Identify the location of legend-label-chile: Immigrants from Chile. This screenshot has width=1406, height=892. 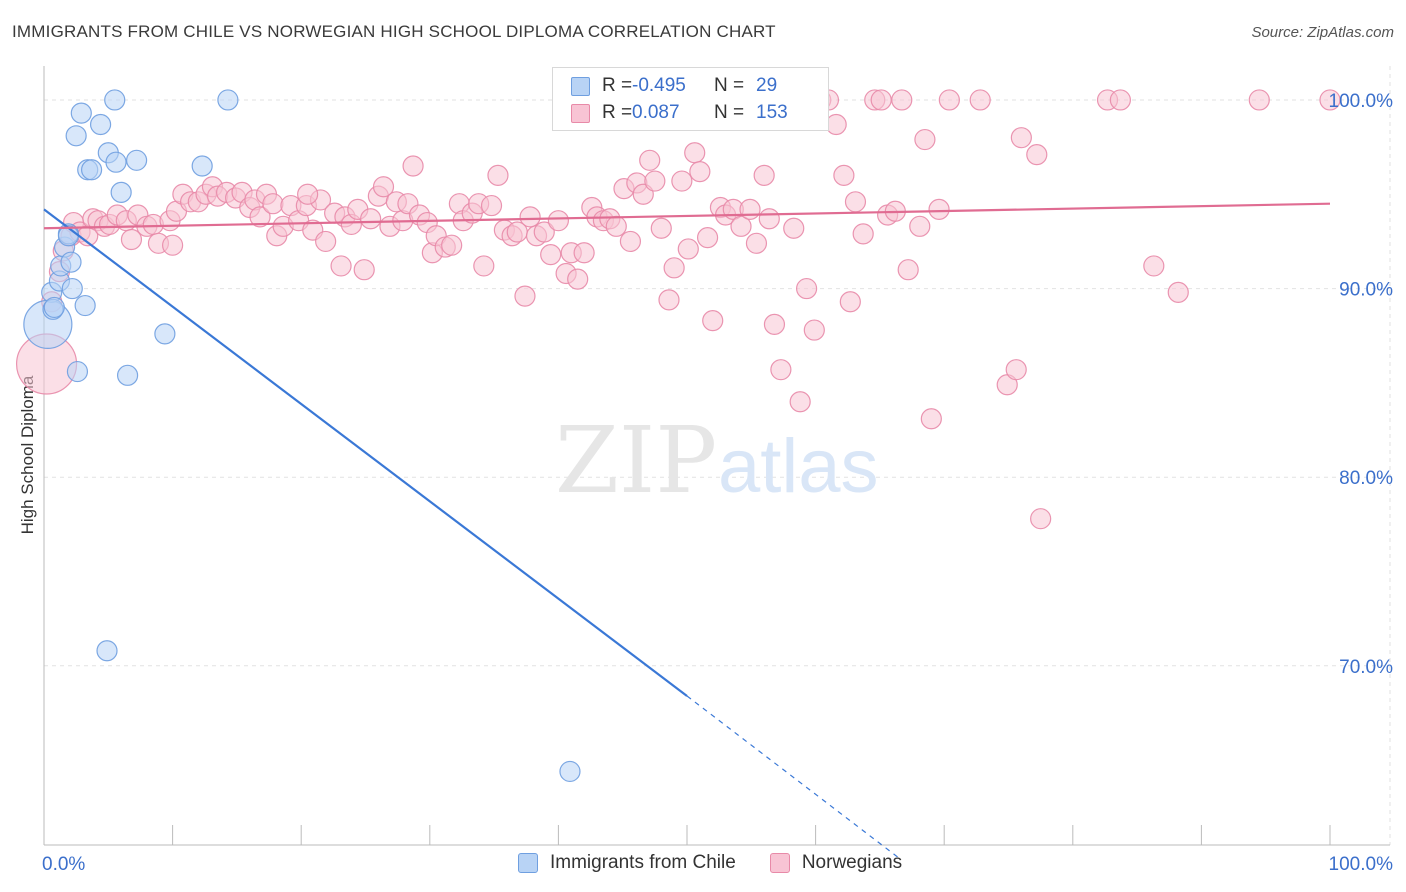
(643, 862).